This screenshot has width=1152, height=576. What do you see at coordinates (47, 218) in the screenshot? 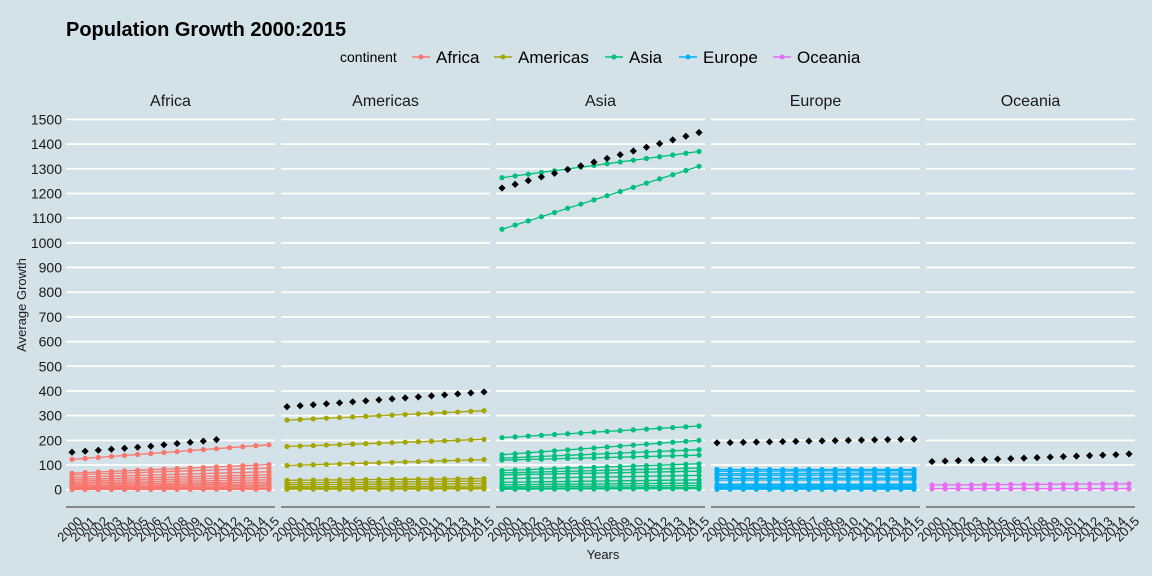
I see `y-tick-label: 1100` at bounding box center [47, 218].